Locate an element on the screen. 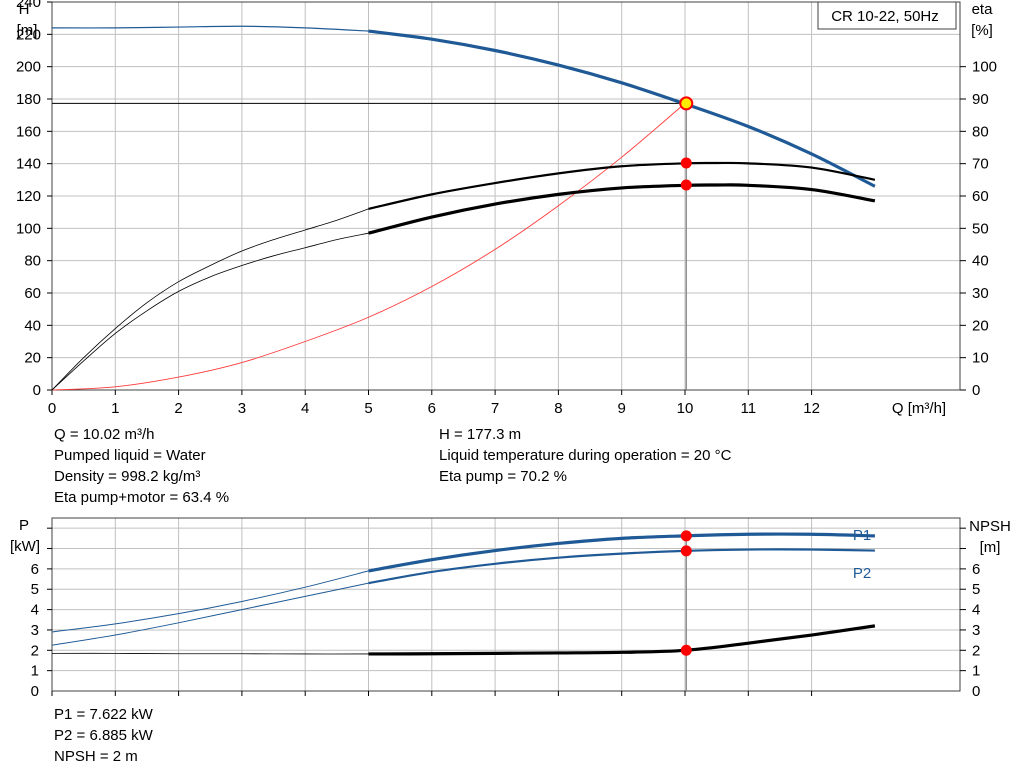 The height and width of the screenshot is (781, 1024). main-x-axis-label: Q [m³/h] is located at coordinates (919, 408).